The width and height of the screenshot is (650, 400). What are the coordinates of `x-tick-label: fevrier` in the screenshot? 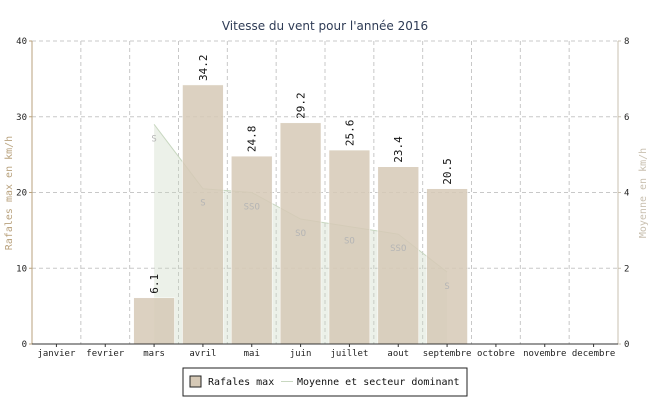 It's located at (105, 354).